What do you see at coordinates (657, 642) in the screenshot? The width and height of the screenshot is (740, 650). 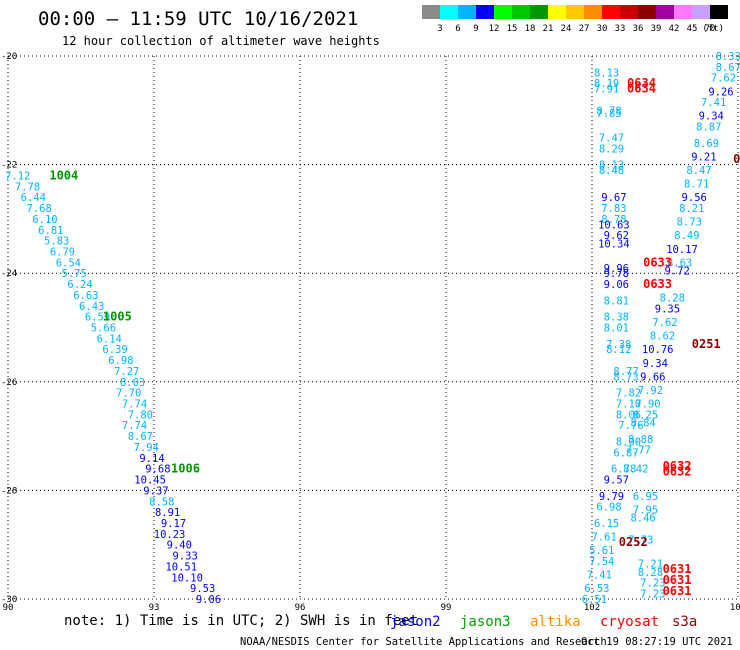 I see `footer-timestamp: Oct 19 08:27:19 UTC 2021` at bounding box center [657, 642].